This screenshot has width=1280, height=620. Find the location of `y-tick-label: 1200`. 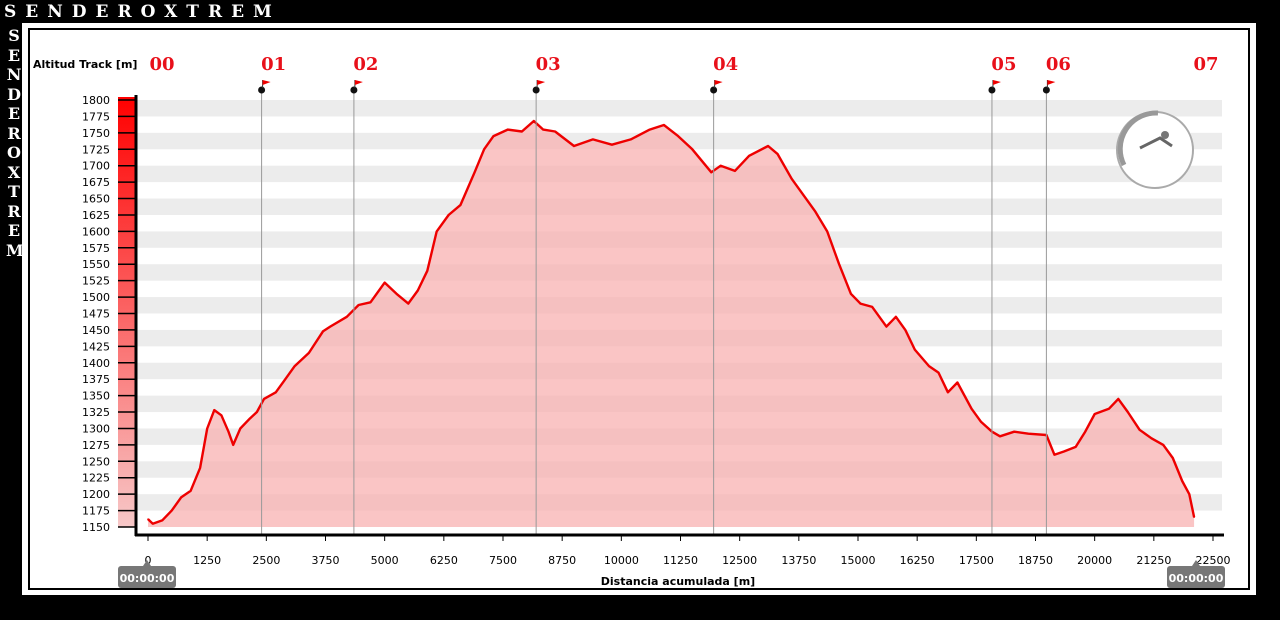

y-tick-label: 1200 is located at coordinates (96, 494).